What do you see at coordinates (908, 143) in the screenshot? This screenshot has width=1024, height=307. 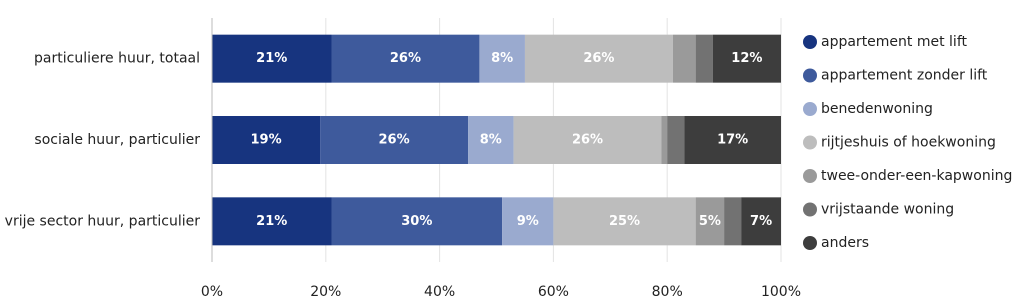 I see `legend-label: rijtjeshuis of hoekwoning` at bounding box center [908, 143].